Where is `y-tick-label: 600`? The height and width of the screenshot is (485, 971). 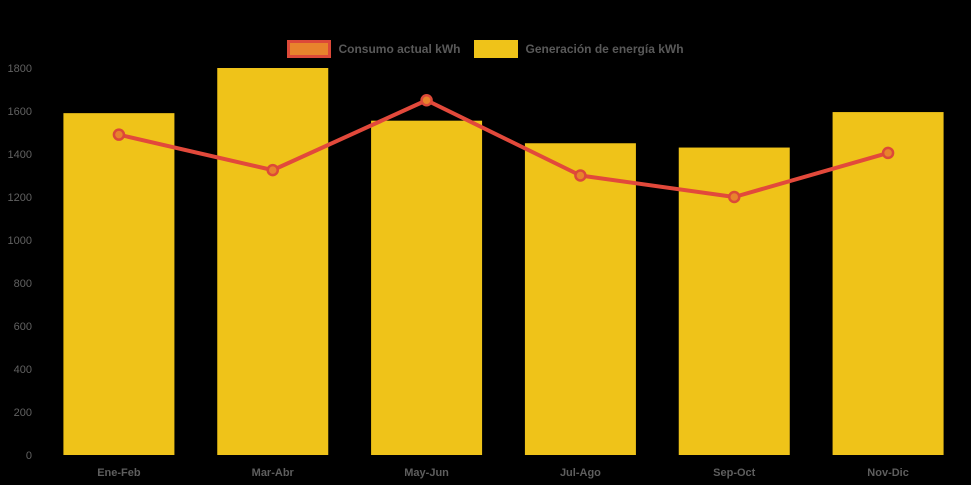 y-tick-label: 600 is located at coordinates (23, 327).